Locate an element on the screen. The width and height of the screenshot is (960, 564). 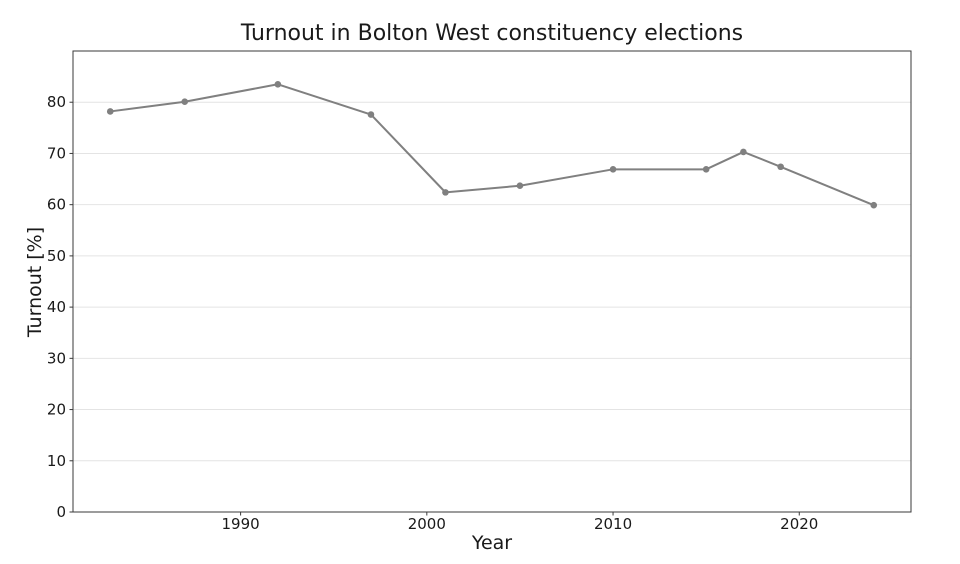
y-tick-label: 10 is located at coordinates (56, 461).